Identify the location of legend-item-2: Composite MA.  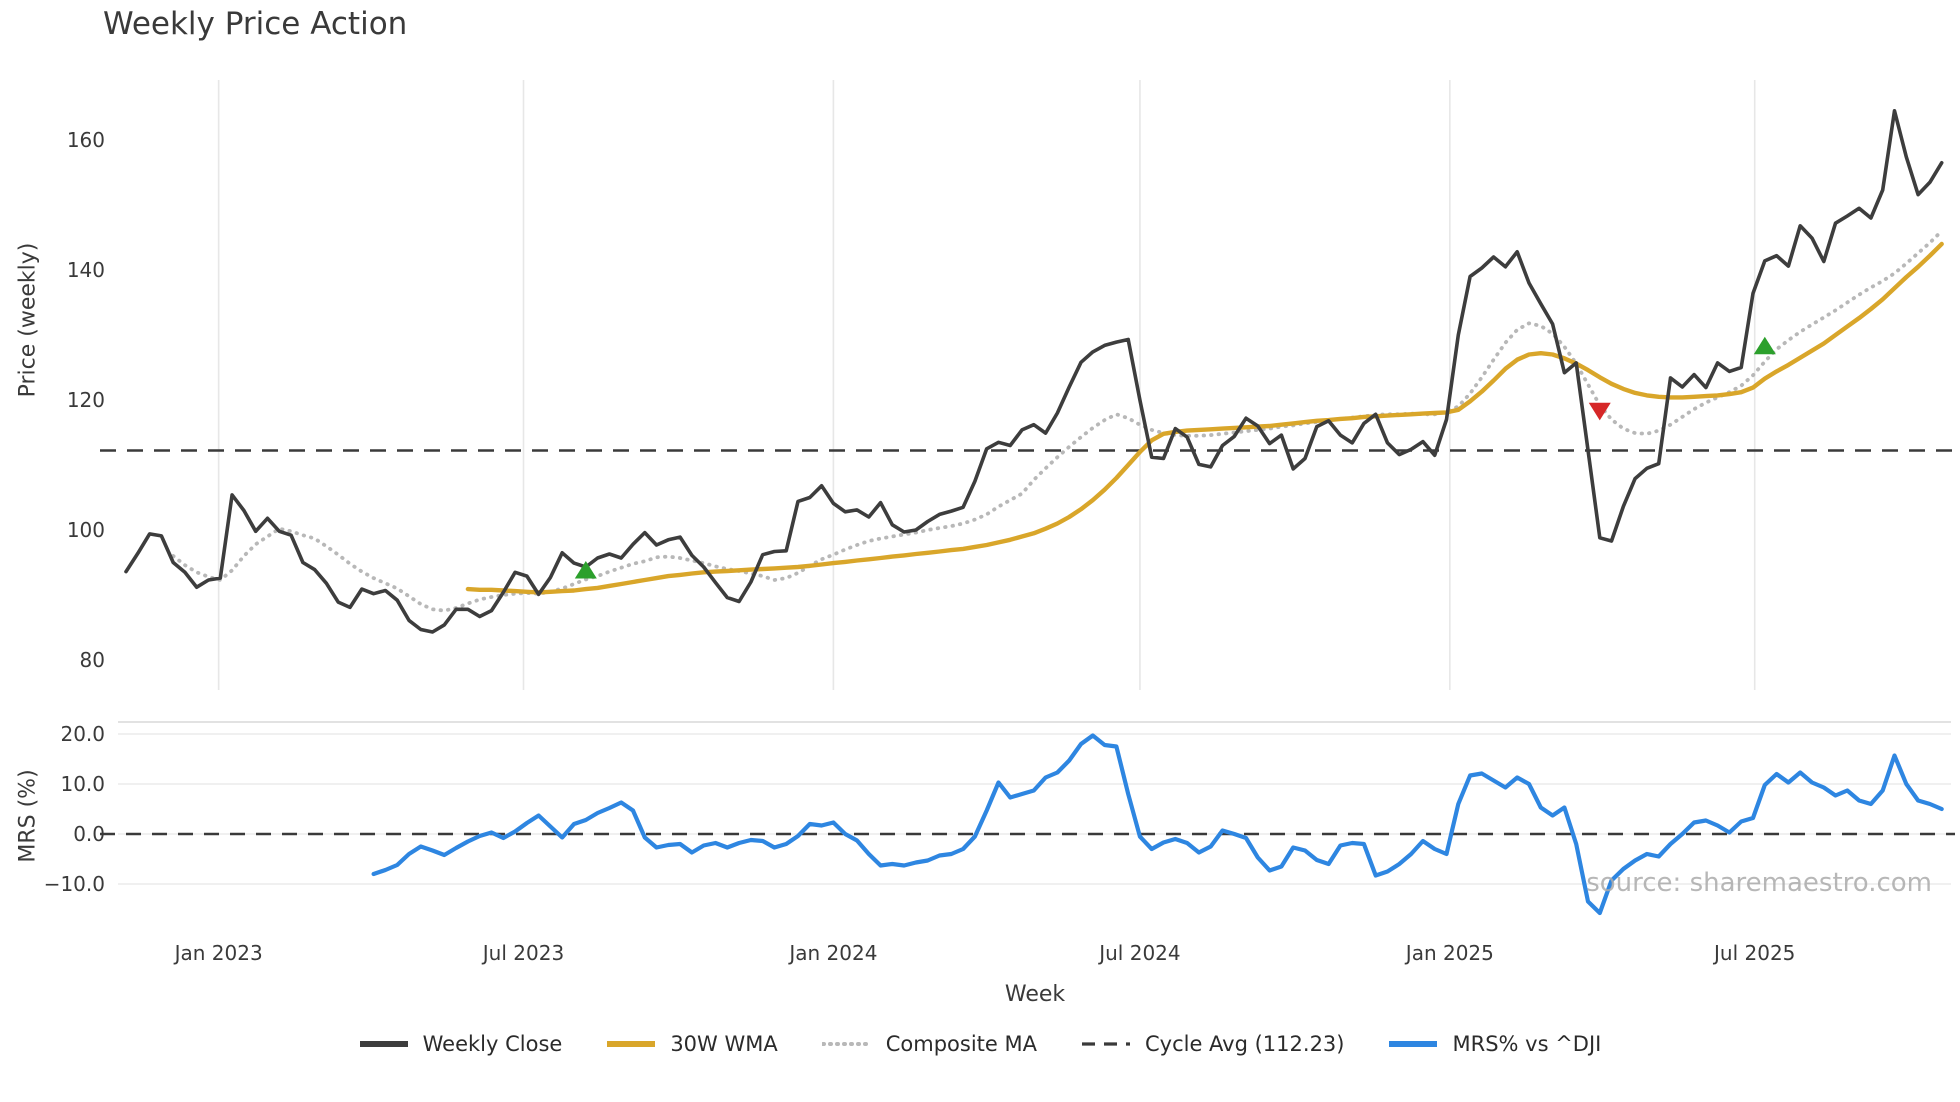
(929, 1044).